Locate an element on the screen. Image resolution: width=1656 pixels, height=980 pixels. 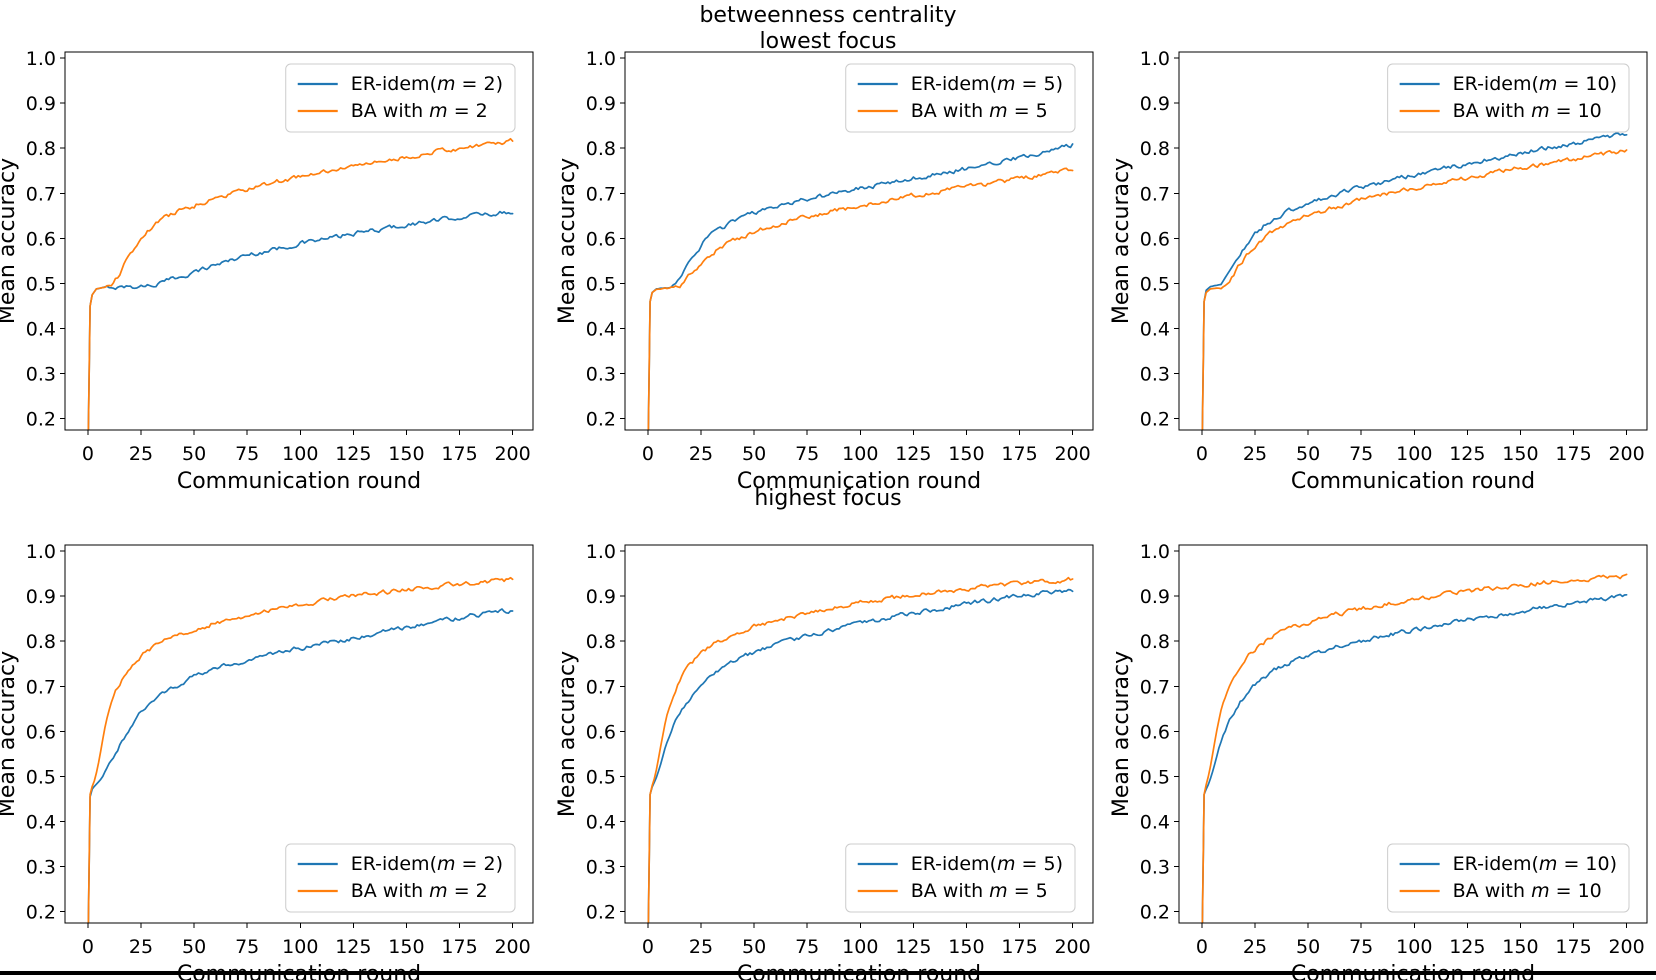
legend-label: BA with m = 2 is located at coordinates (419, 891).